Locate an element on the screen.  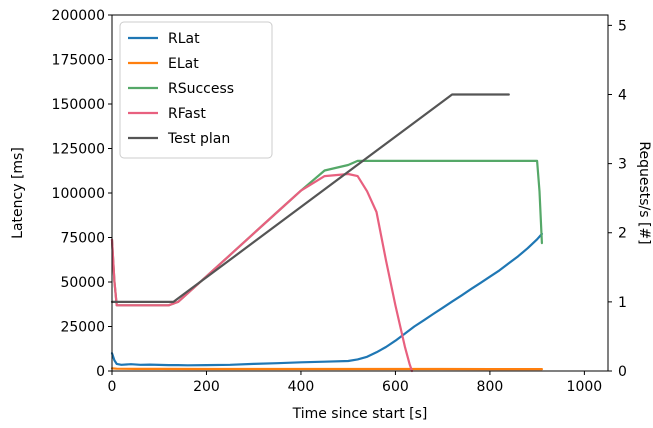
y-axis-label-left: Latency [ms] is located at coordinates (18, 193).